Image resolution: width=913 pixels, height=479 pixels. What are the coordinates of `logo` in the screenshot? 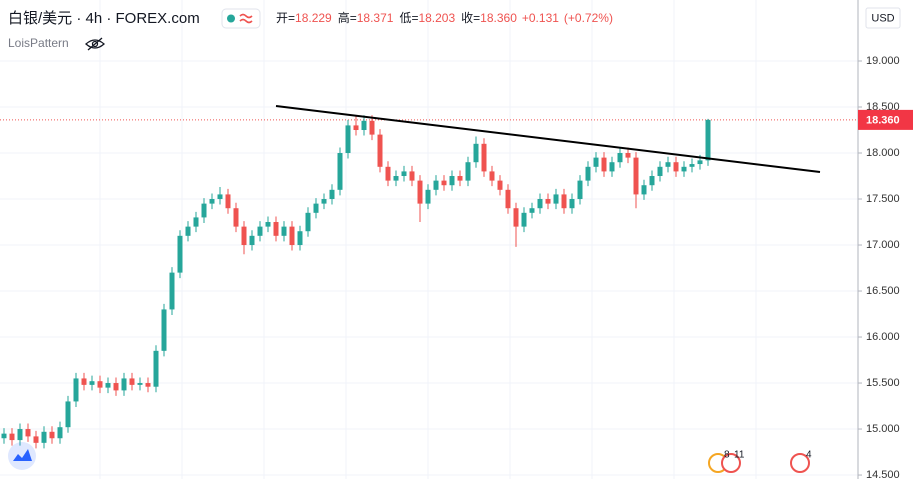 It's located at (22, 455).